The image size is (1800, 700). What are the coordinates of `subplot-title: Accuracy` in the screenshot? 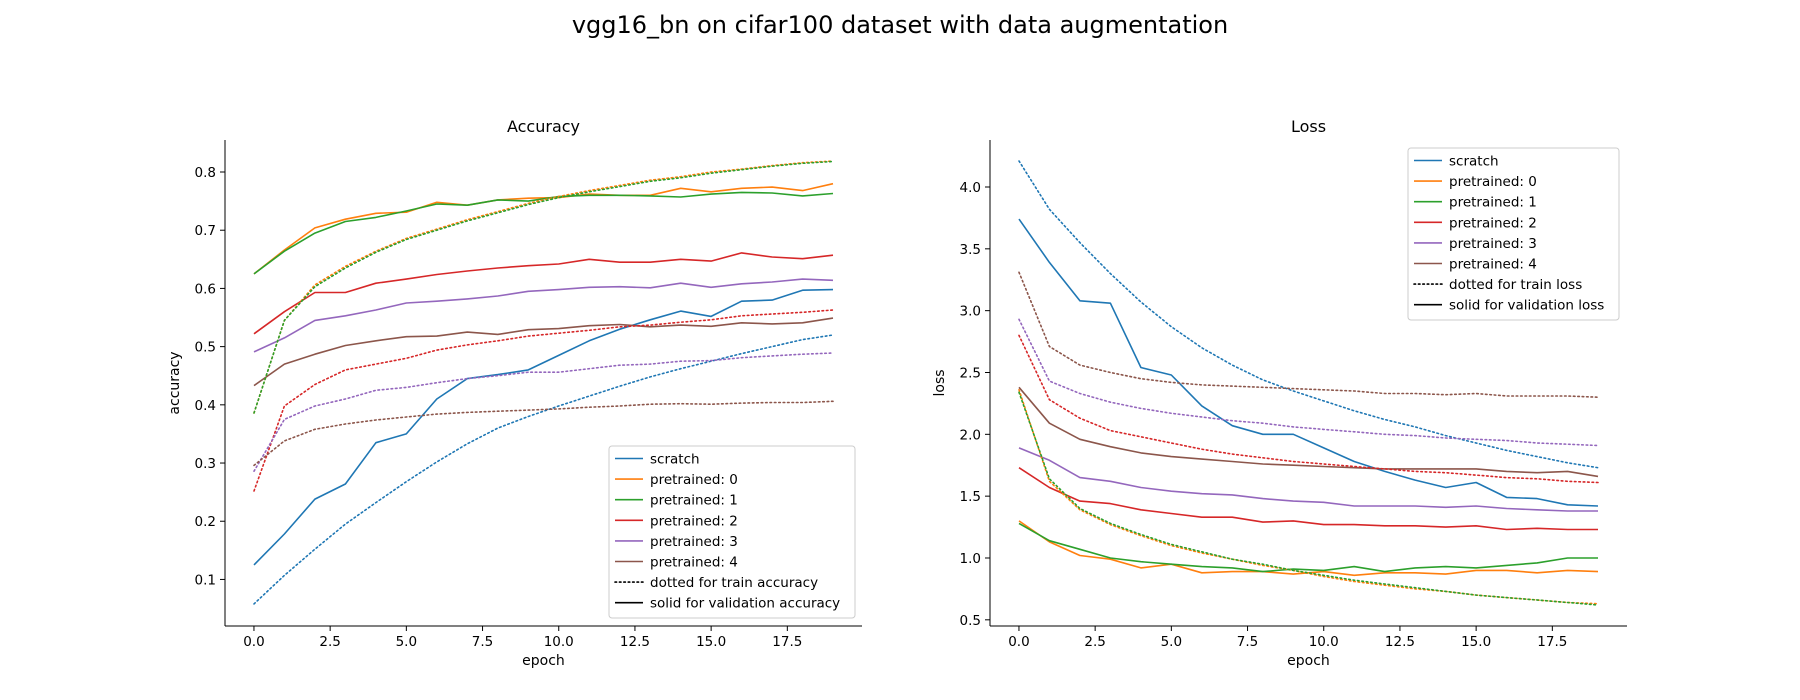 It's located at (543, 126).